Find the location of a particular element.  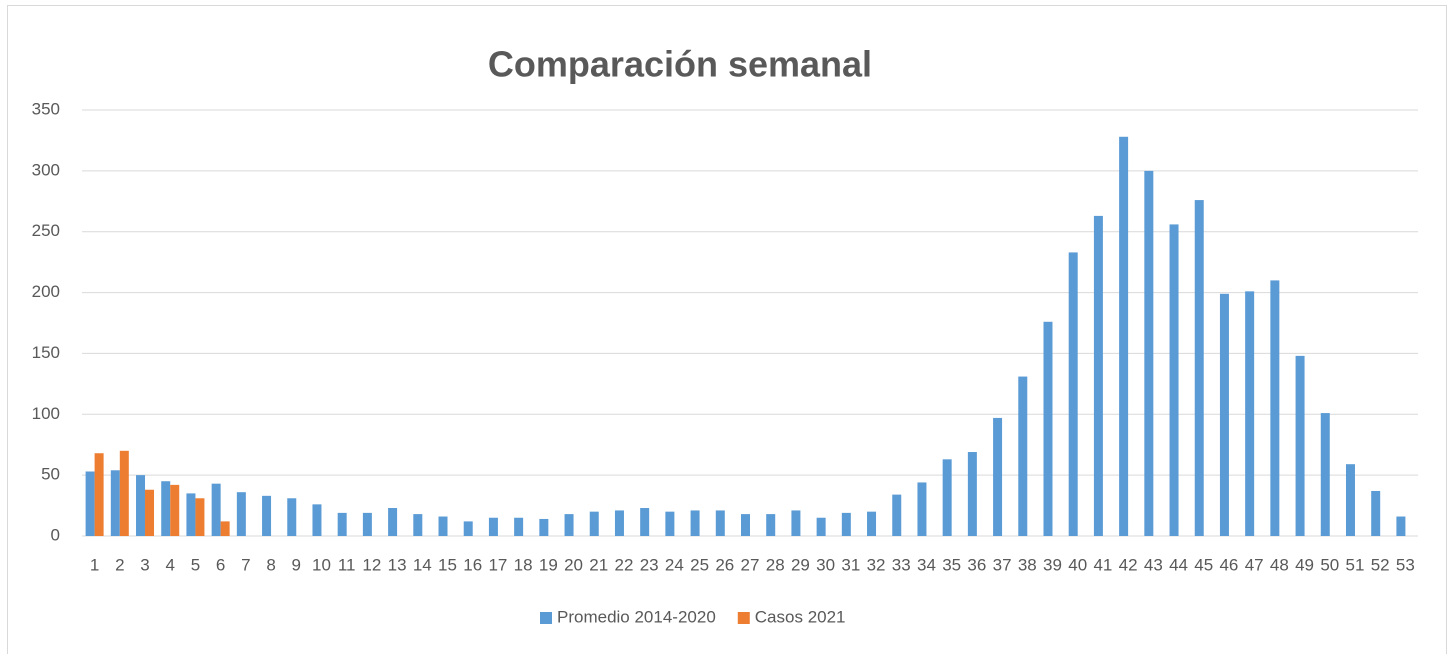

x-tick-label: 34 is located at coordinates (926, 564).